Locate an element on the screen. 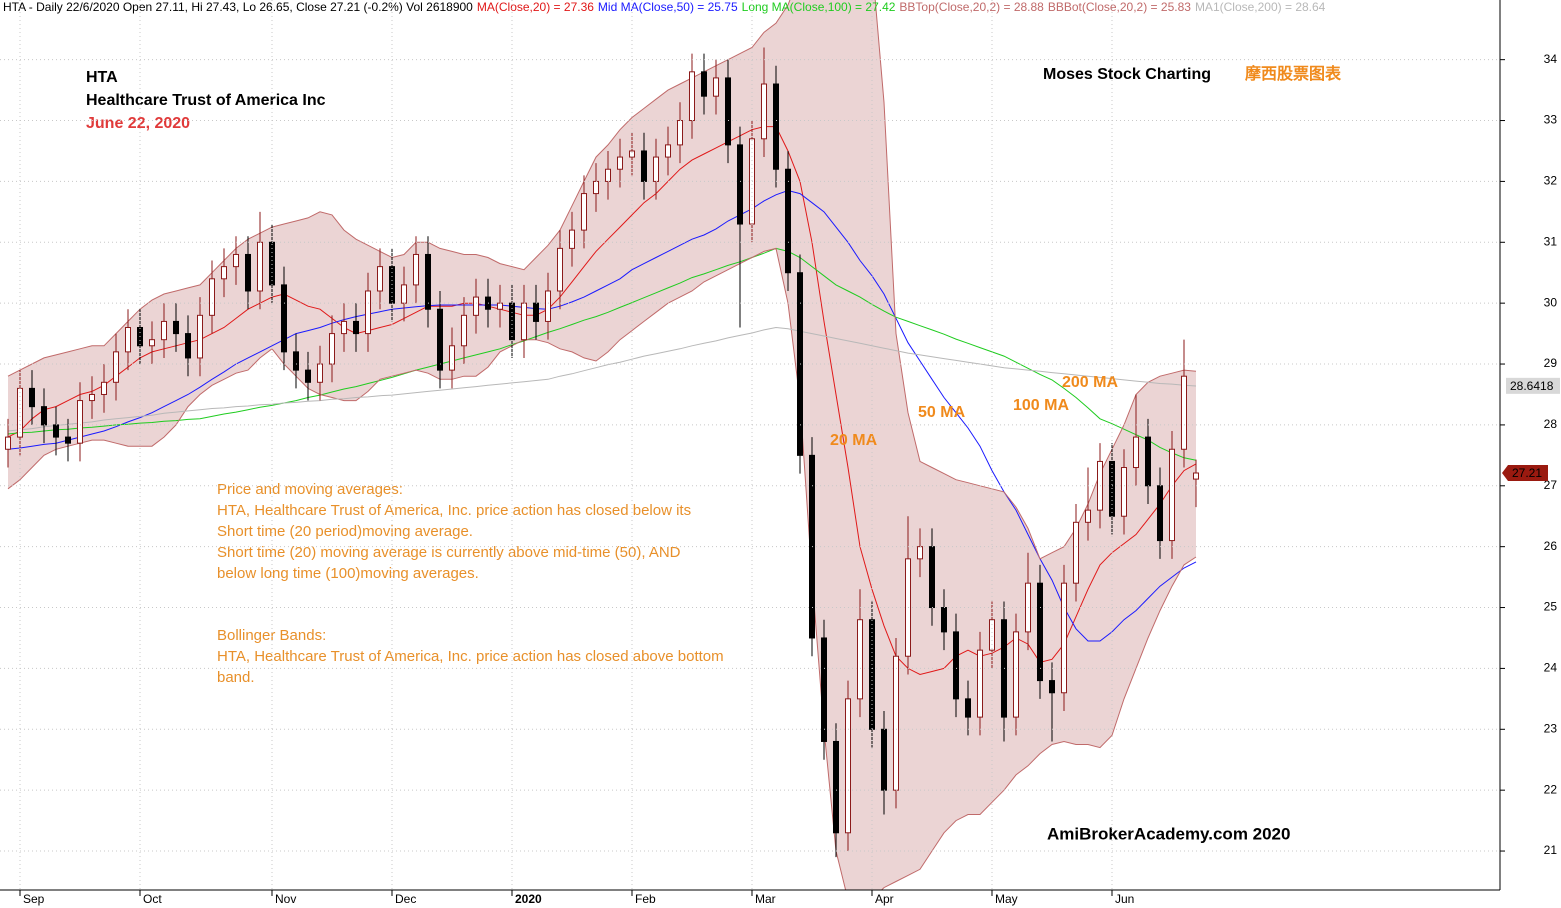 This screenshot has width=1561, height=908. y-tick-label: 32 is located at coordinates (1551, 181).